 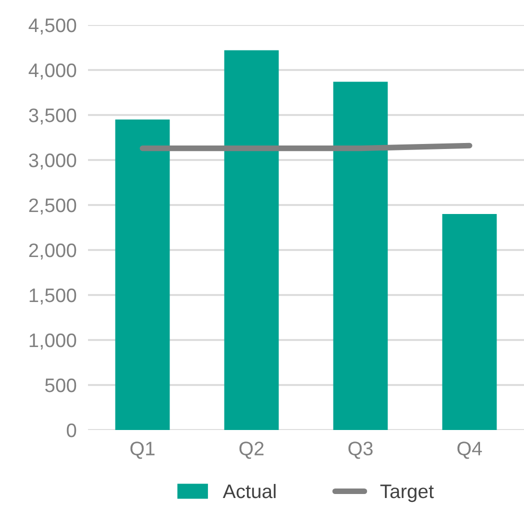 I want to click on y-tick-label: 0, so click(x=71, y=430).